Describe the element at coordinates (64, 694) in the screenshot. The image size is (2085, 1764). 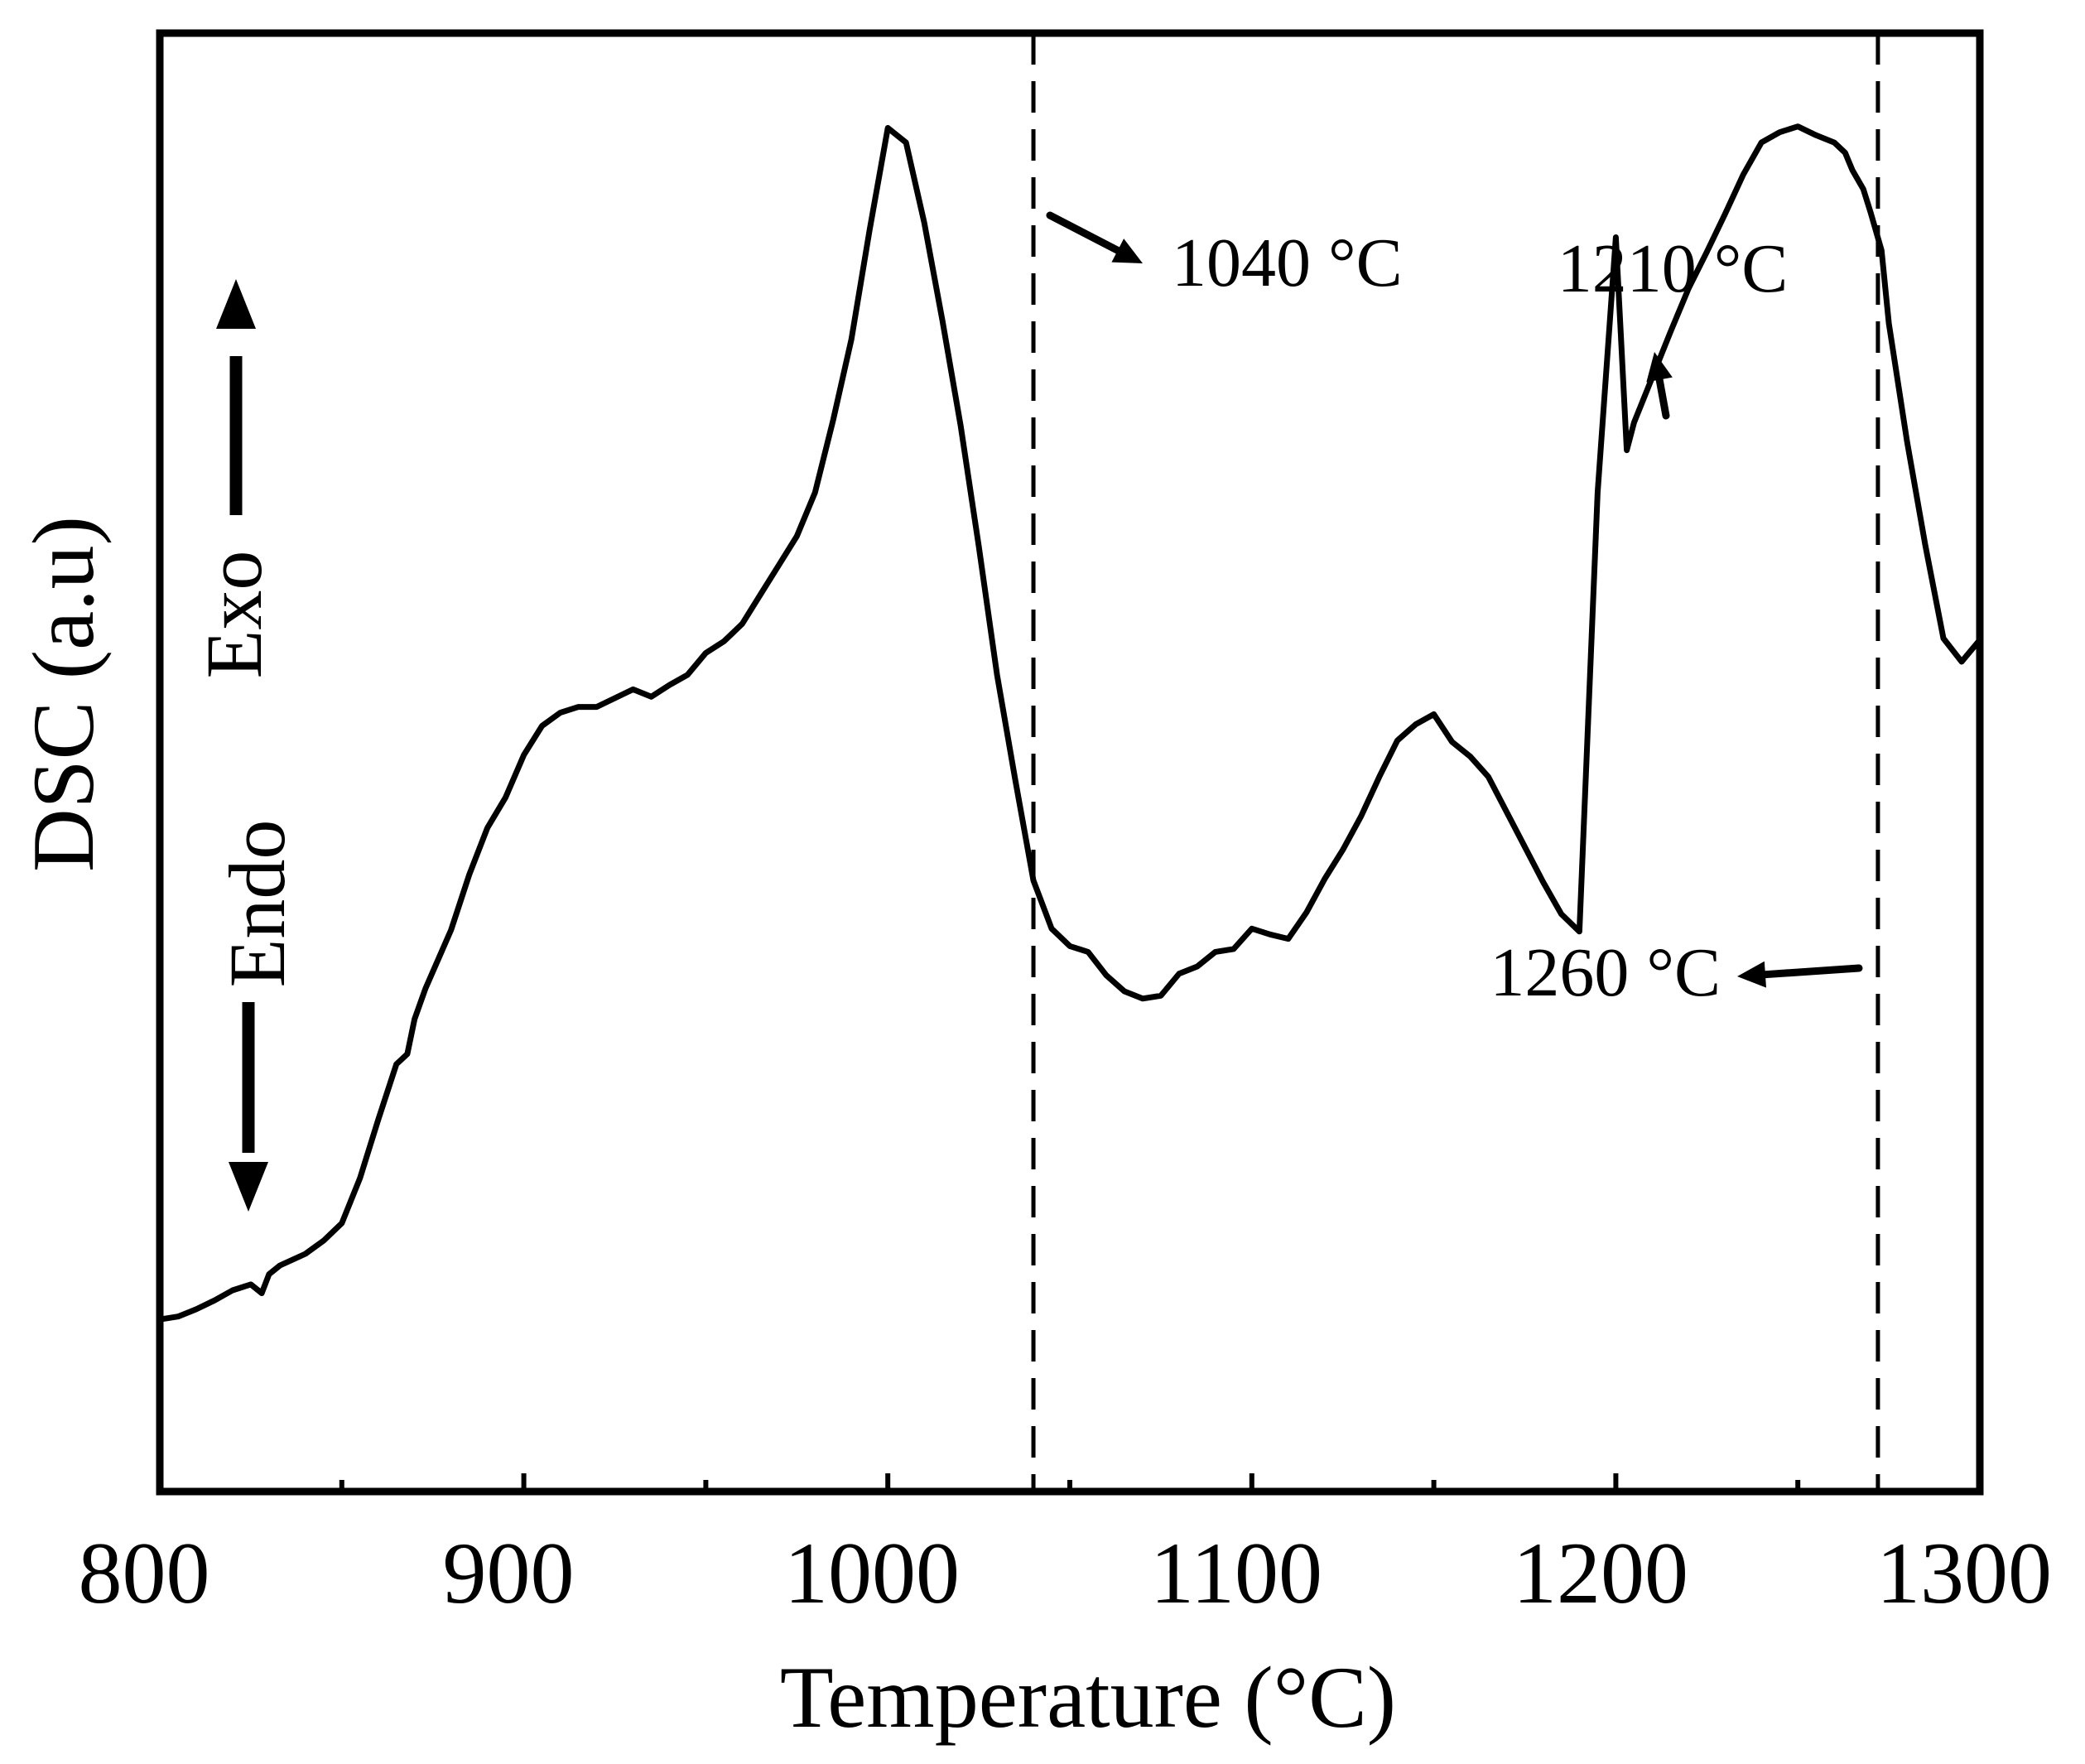
I see `y-axis-title: DSC (a.u)` at that location.